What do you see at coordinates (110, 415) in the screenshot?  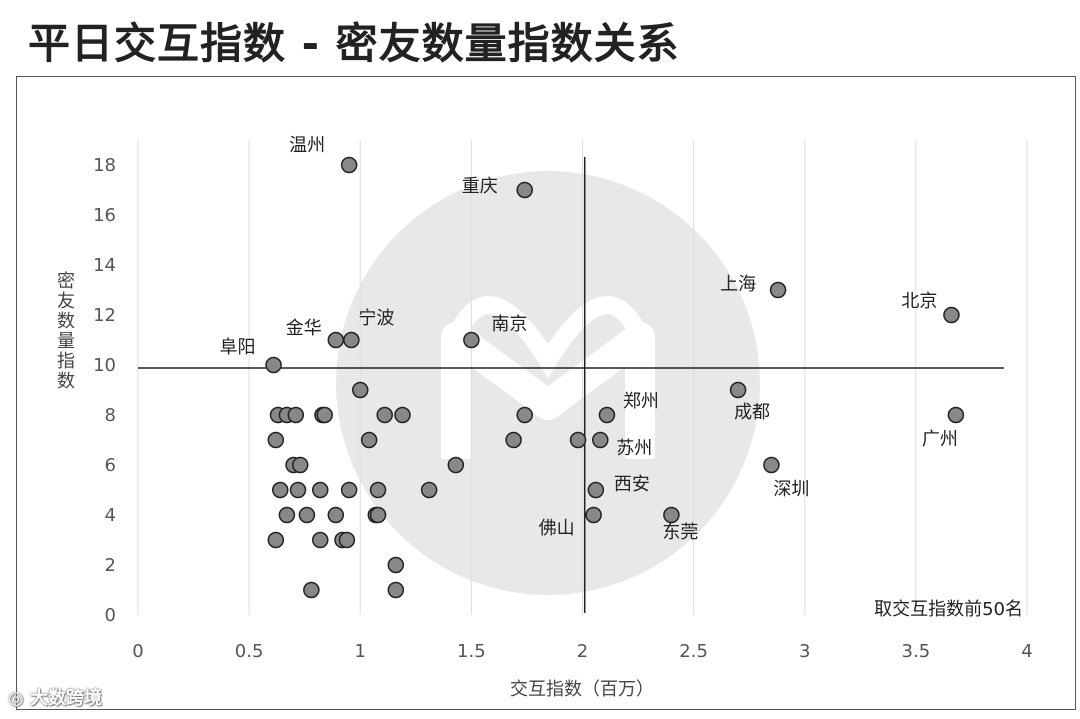 I see `y-tick-label: 8` at bounding box center [110, 415].